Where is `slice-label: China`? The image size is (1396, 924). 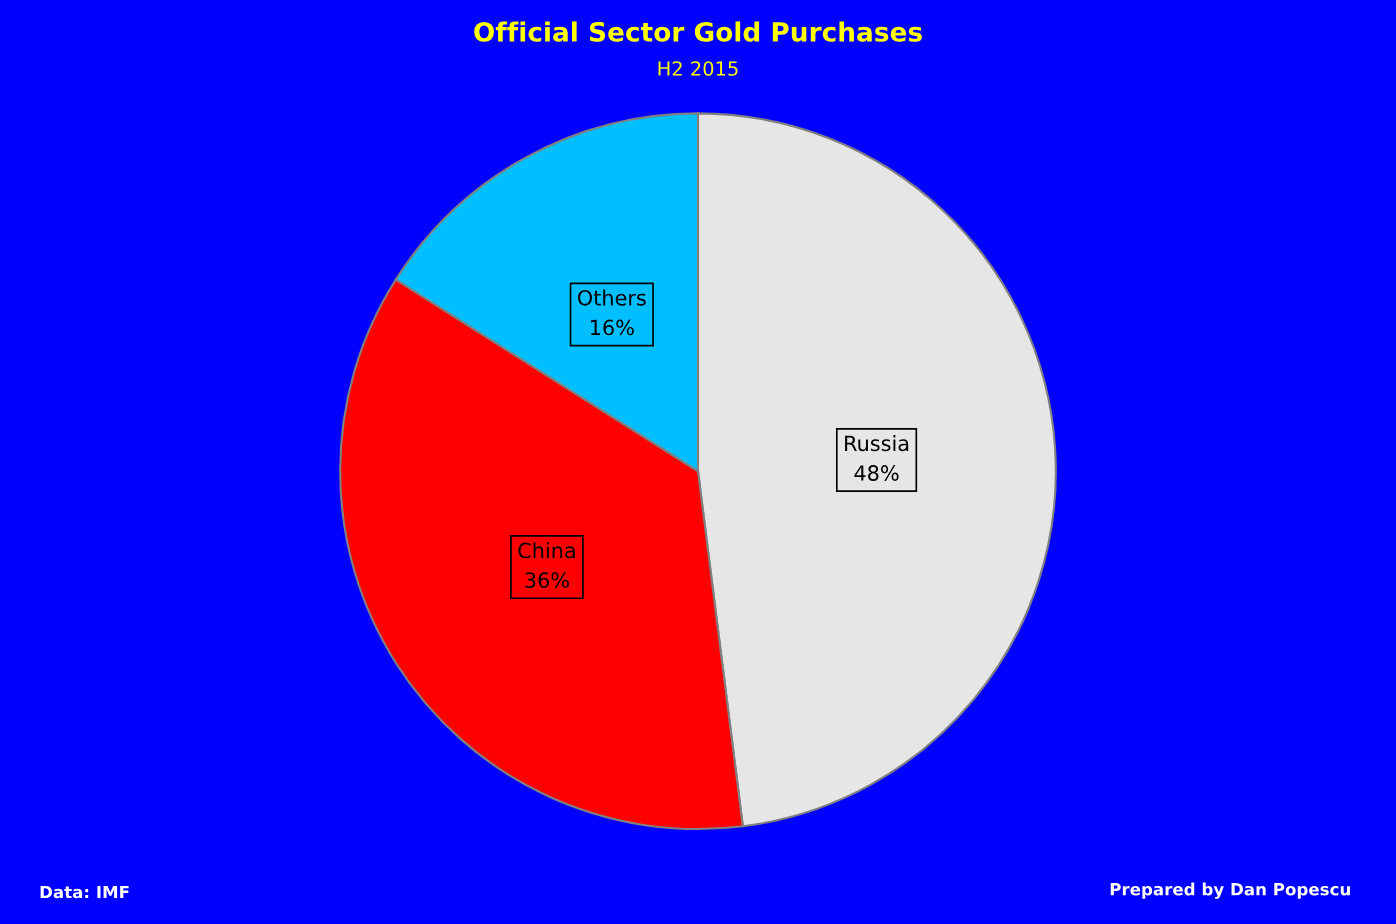
slice-label: China is located at coordinates (546, 550).